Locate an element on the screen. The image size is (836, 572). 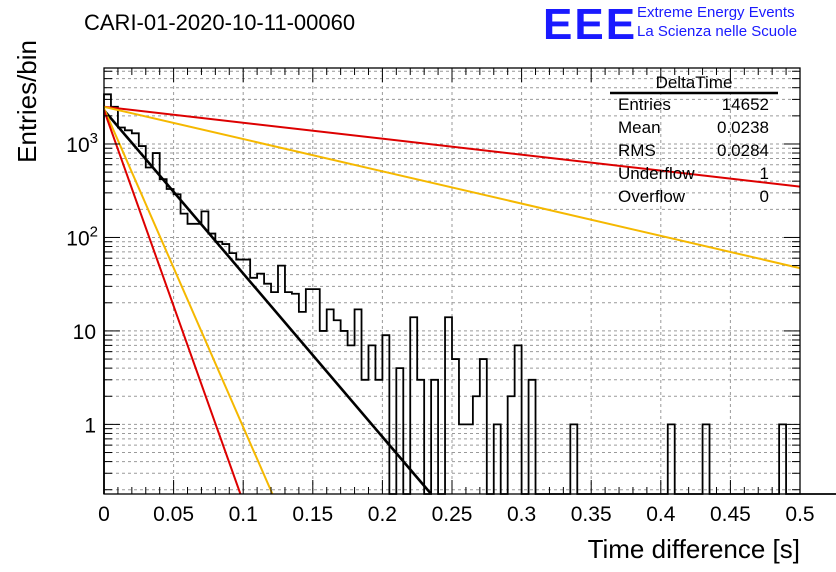
stats-label: Underflow is located at coordinates (656, 173).